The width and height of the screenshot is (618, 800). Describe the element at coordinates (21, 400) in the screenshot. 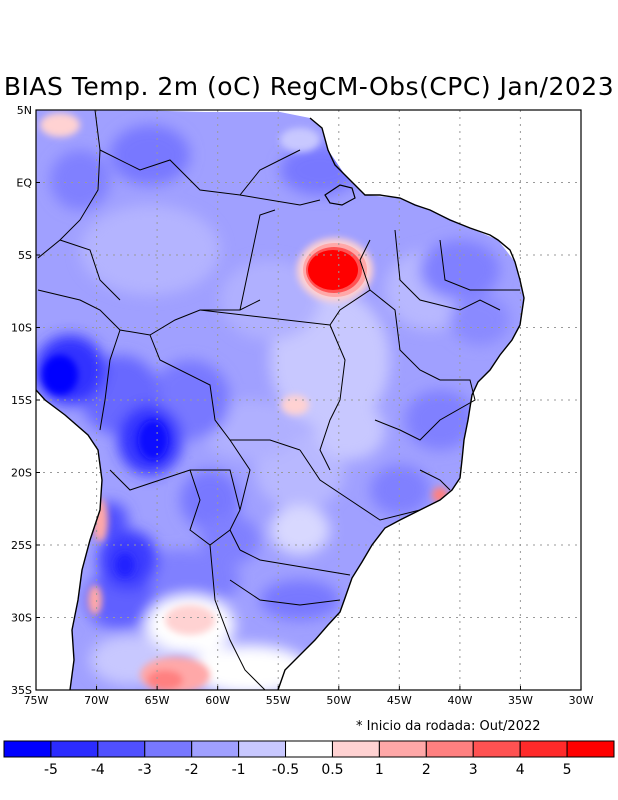

I see `lat-tick-label: 15S` at that location.